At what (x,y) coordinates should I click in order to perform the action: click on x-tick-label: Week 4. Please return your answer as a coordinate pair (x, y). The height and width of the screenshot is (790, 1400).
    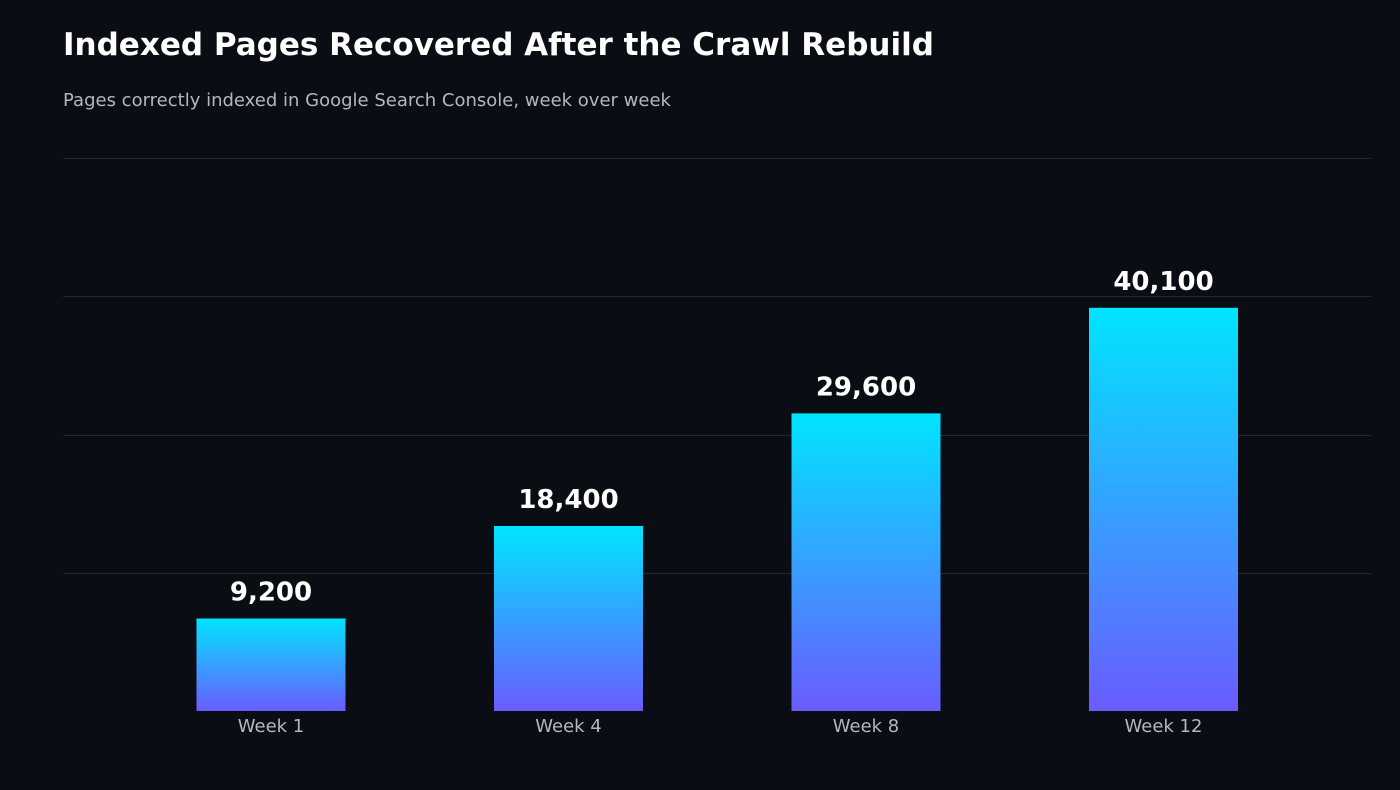
    Looking at the image, I should click on (568, 726).